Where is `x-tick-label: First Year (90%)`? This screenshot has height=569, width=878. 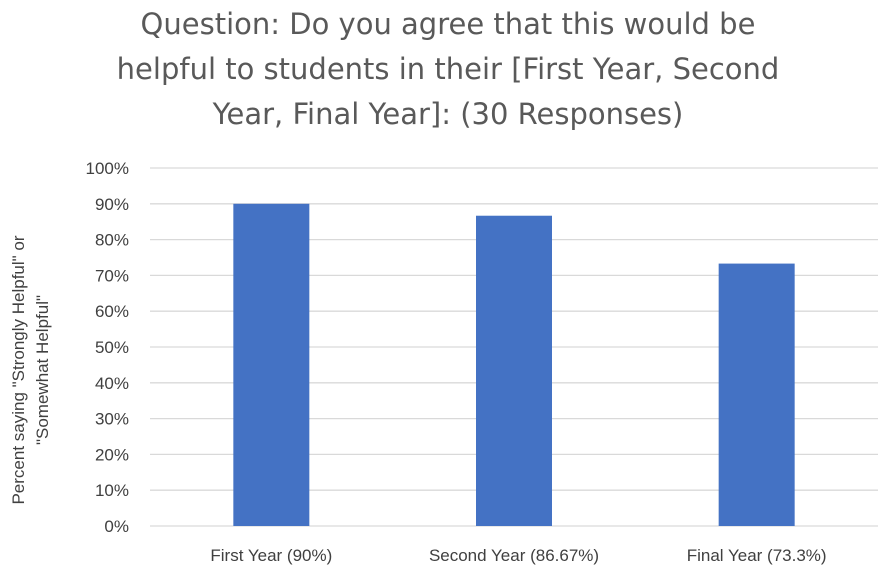
x-tick-label: First Year (90%) is located at coordinates (271, 555).